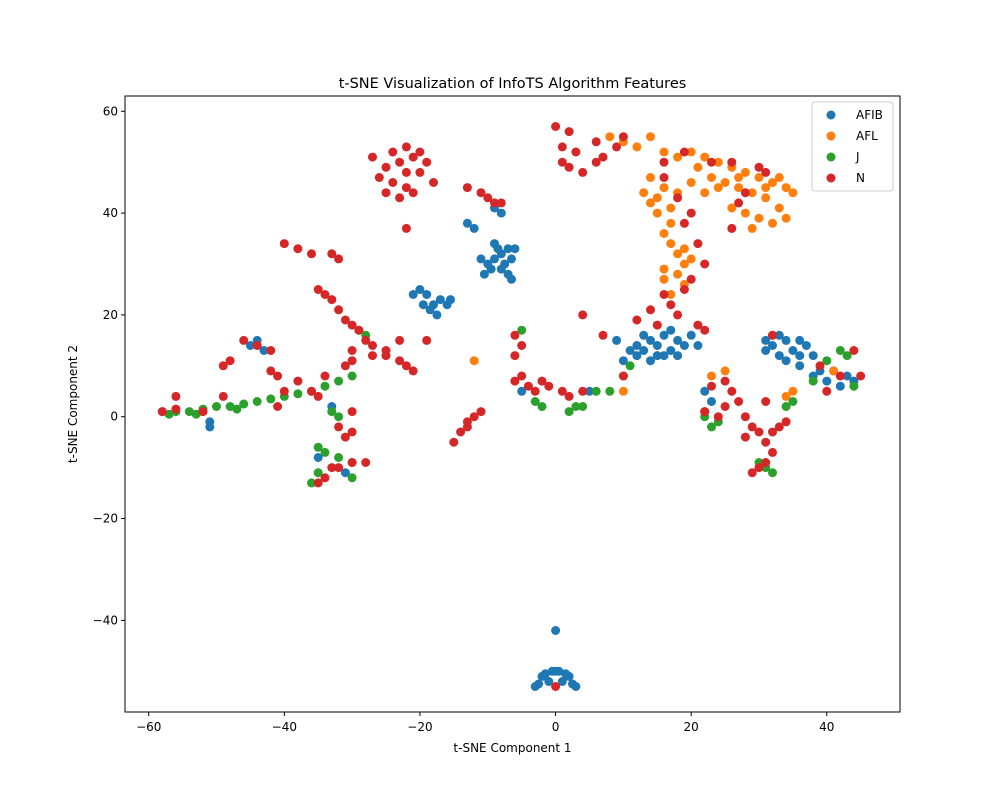 This screenshot has width=1000, height=800. What do you see at coordinates (419, 727) in the screenshot?
I see `x-tick-label: −20` at bounding box center [419, 727].